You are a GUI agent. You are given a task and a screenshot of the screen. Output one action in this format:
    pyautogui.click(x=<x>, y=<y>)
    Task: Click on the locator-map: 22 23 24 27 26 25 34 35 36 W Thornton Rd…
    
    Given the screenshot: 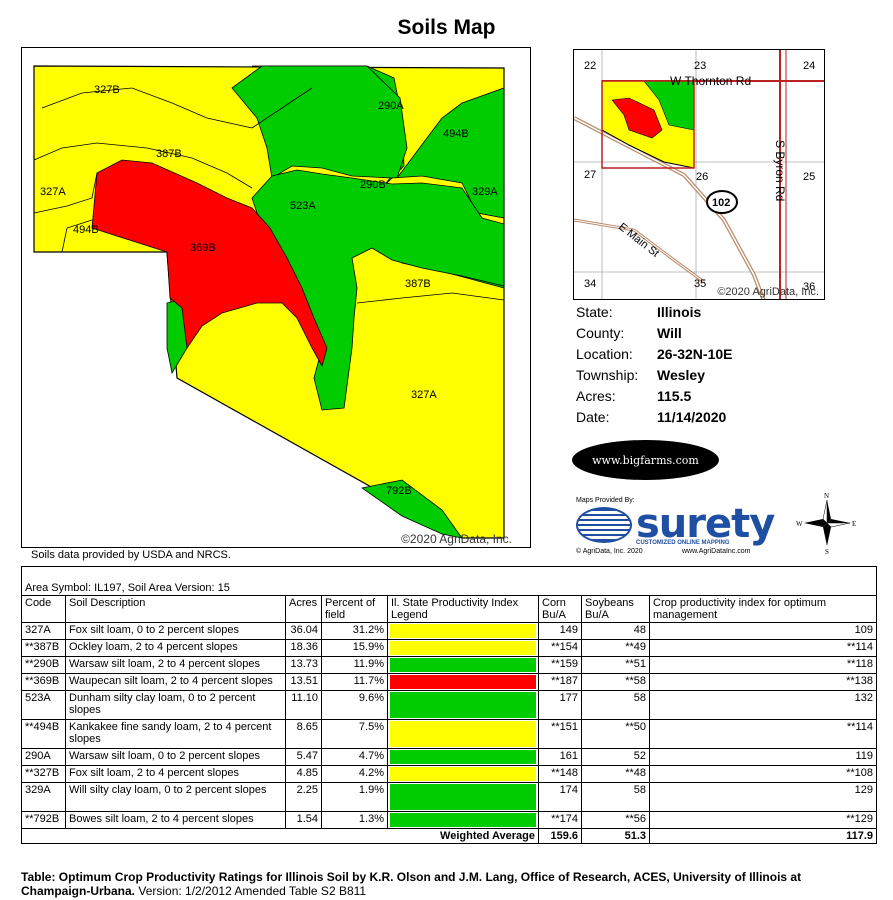 What is the action you would take?
    pyautogui.click(x=699, y=174)
    